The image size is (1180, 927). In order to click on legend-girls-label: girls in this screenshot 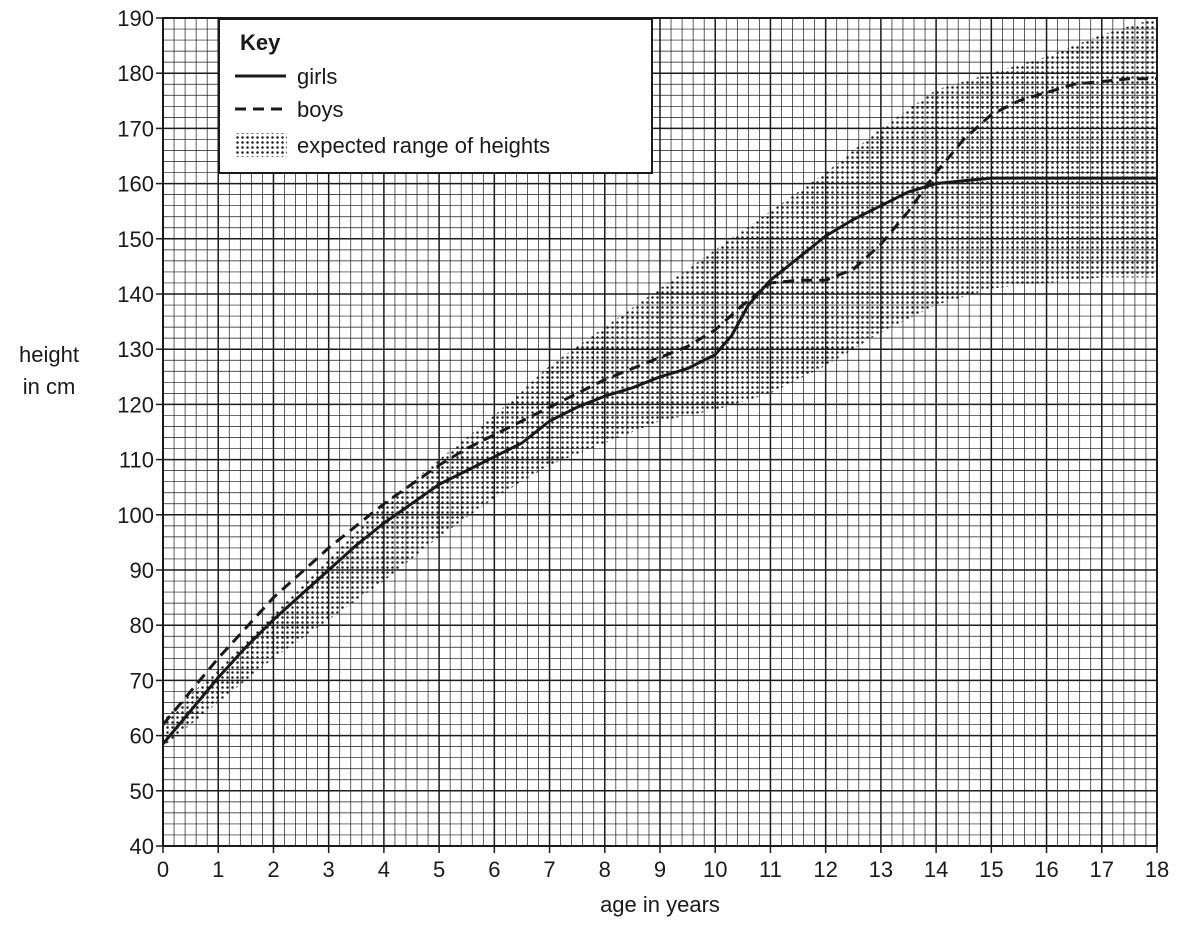, I will do `click(317, 76)`.